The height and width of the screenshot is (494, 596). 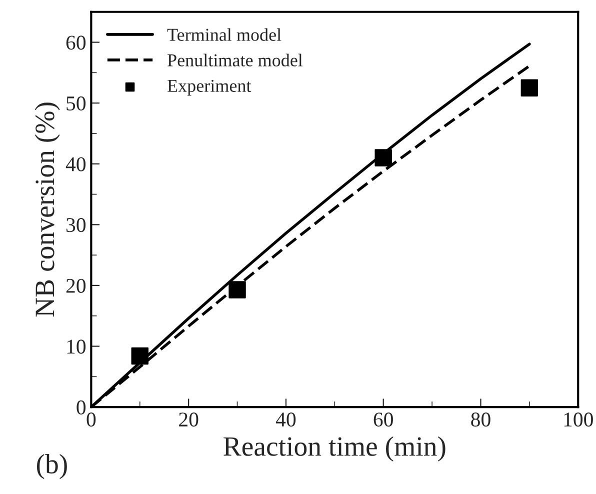 What do you see at coordinates (76, 103) in the screenshot?
I see `y-tick-label: 50` at bounding box center [76, 103].